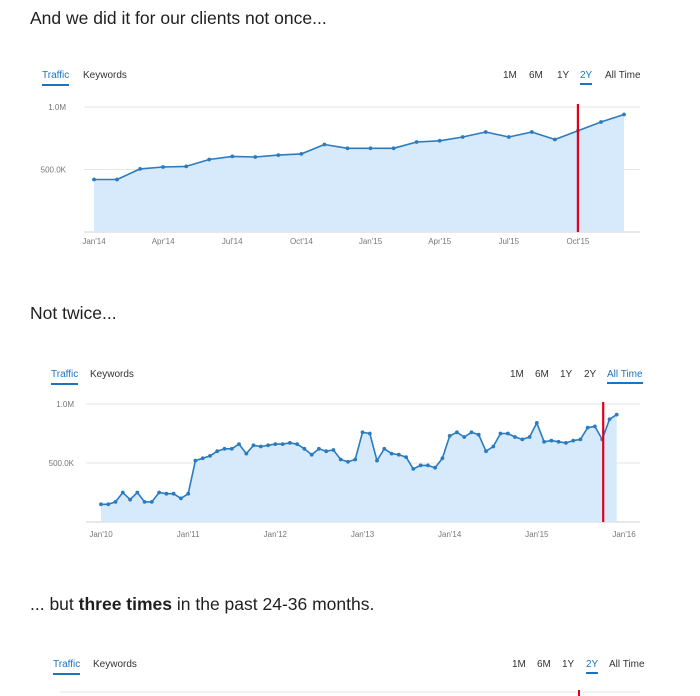 This screenshot has width=700, height=696. I want to click on x-tick-label: Apr'14, so click(163, 241).